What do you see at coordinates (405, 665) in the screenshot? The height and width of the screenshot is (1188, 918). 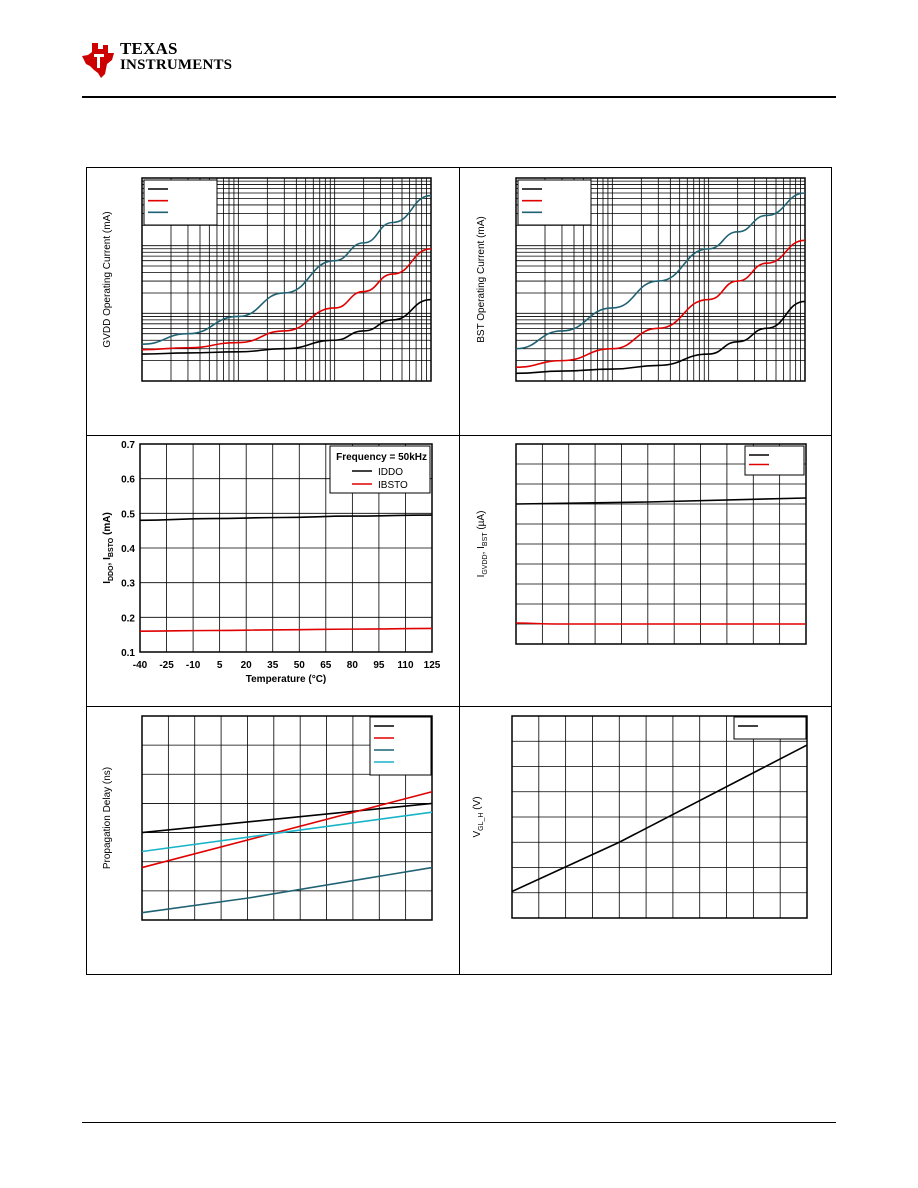 I see `x-tick-label: 110` at bounding box center [405, 665].